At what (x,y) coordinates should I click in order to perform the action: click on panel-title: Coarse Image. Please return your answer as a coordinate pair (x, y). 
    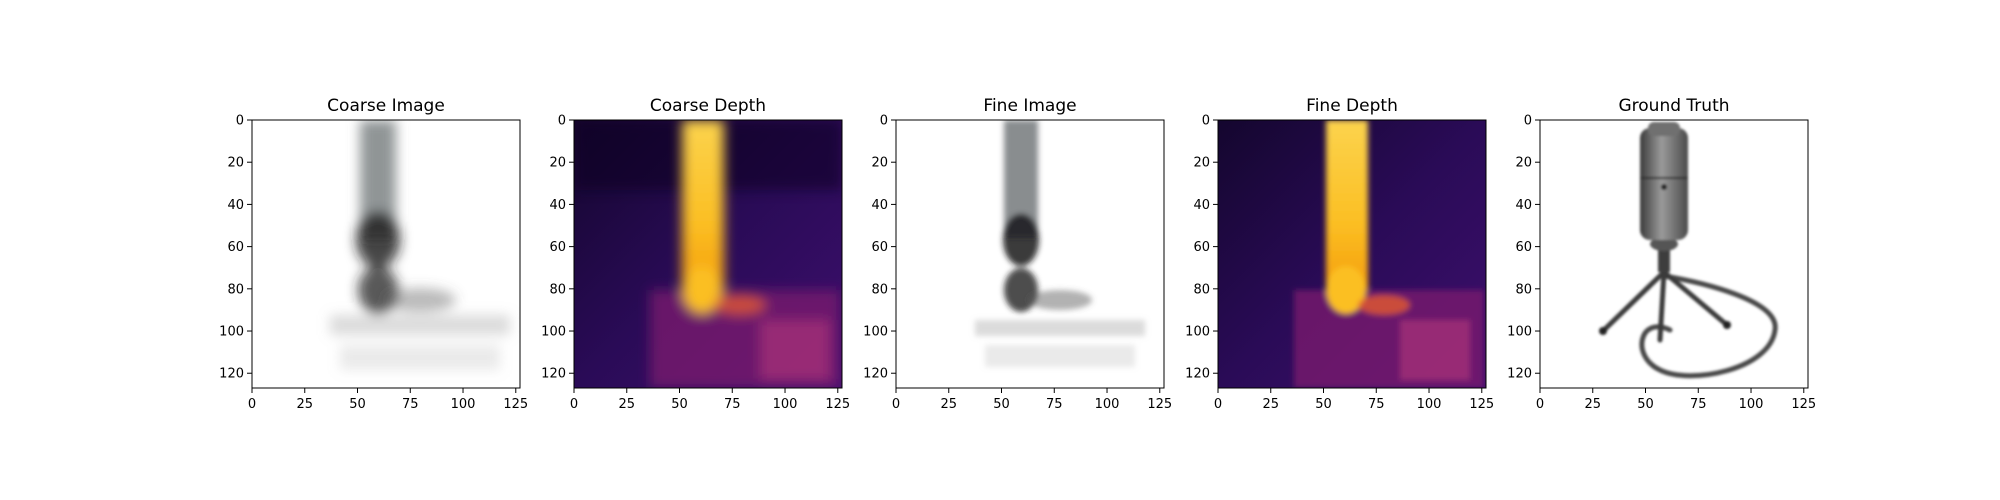
    Looking at the image, I should click on (386, 106).